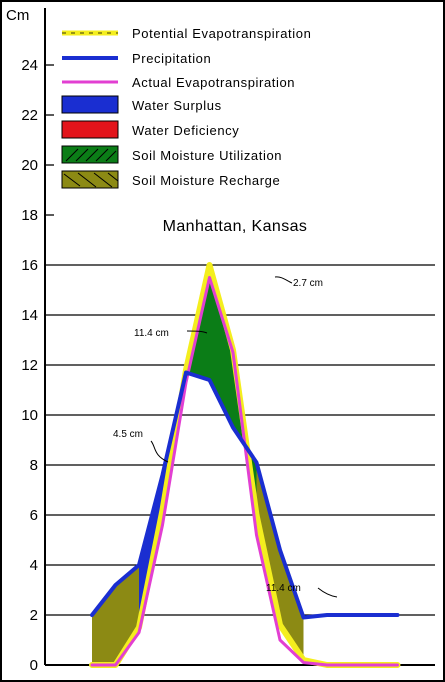 This screenshot has height=682, width=445. I want to click on y-tick-label: 2, so click(34, 615).